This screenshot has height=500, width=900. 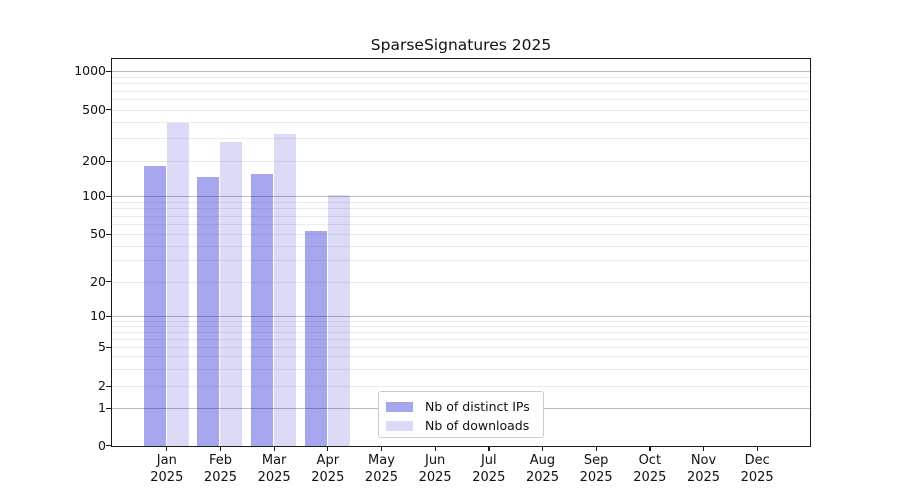 I want to click on legend-swatch-distinct-ips-icon, so click(x=399, y=406).